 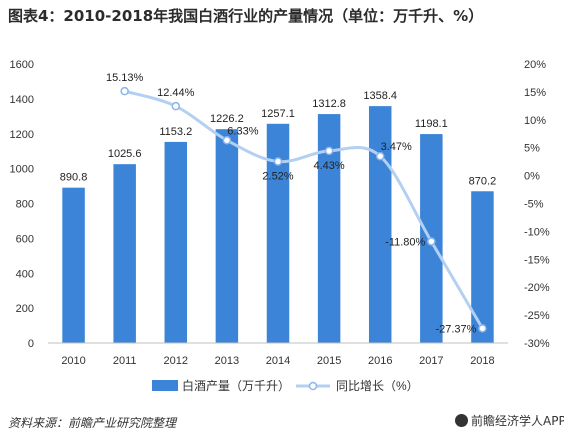 What do you see at coordinates (92, 423) in the screenshot?
I see `source-note: 资料来源：前瞻产业研究院整理` at bounding box center [92, 423].